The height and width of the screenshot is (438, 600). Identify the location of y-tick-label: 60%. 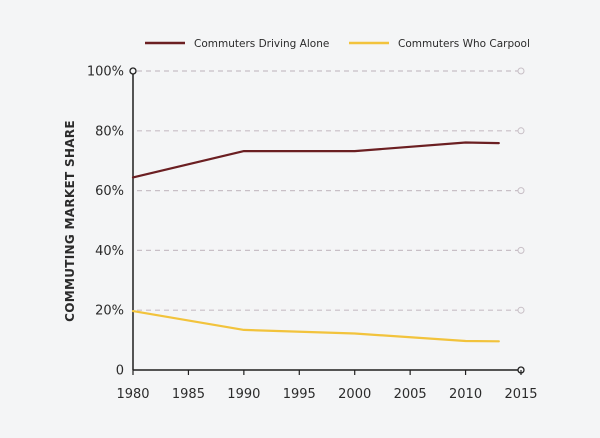
(109, 191).